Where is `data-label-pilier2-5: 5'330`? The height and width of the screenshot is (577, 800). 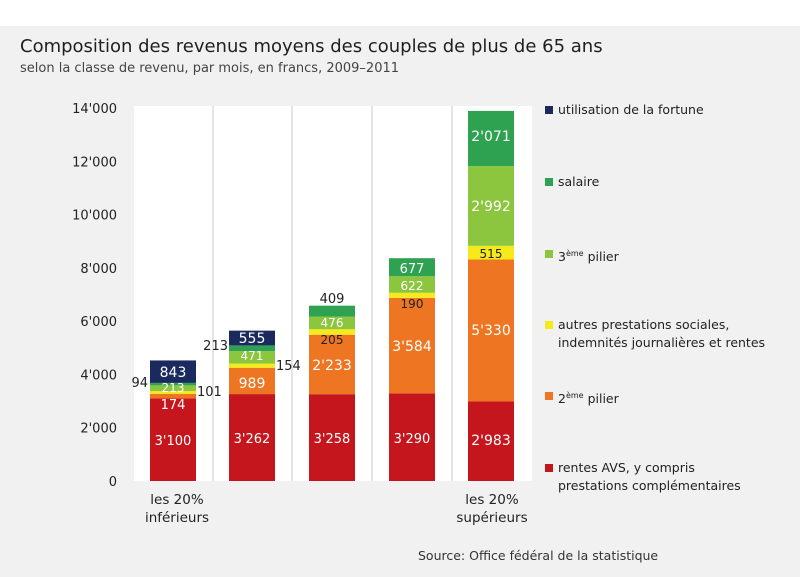 data-label-pilier2-5: 5'330 is located at coordinates (490, 331).